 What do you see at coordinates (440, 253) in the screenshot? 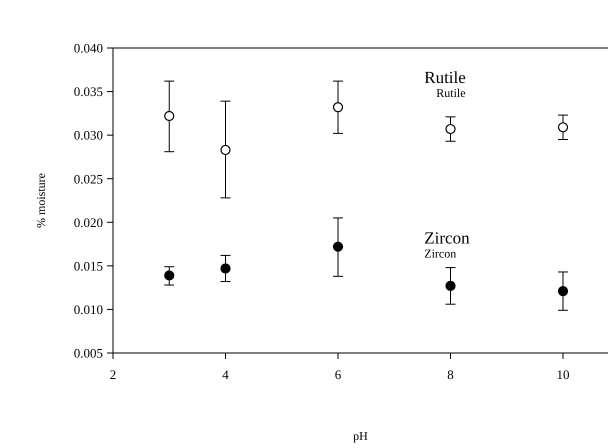
I see `annotation: Zircon` at bounding box center [440, 253].